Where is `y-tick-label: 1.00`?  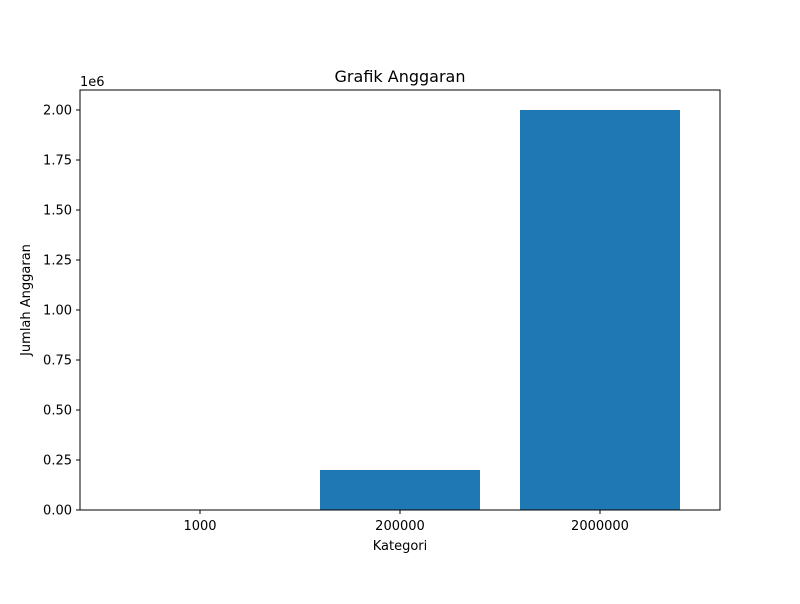
y-tick-label: 1.00 is located at coordinates (57, 311).